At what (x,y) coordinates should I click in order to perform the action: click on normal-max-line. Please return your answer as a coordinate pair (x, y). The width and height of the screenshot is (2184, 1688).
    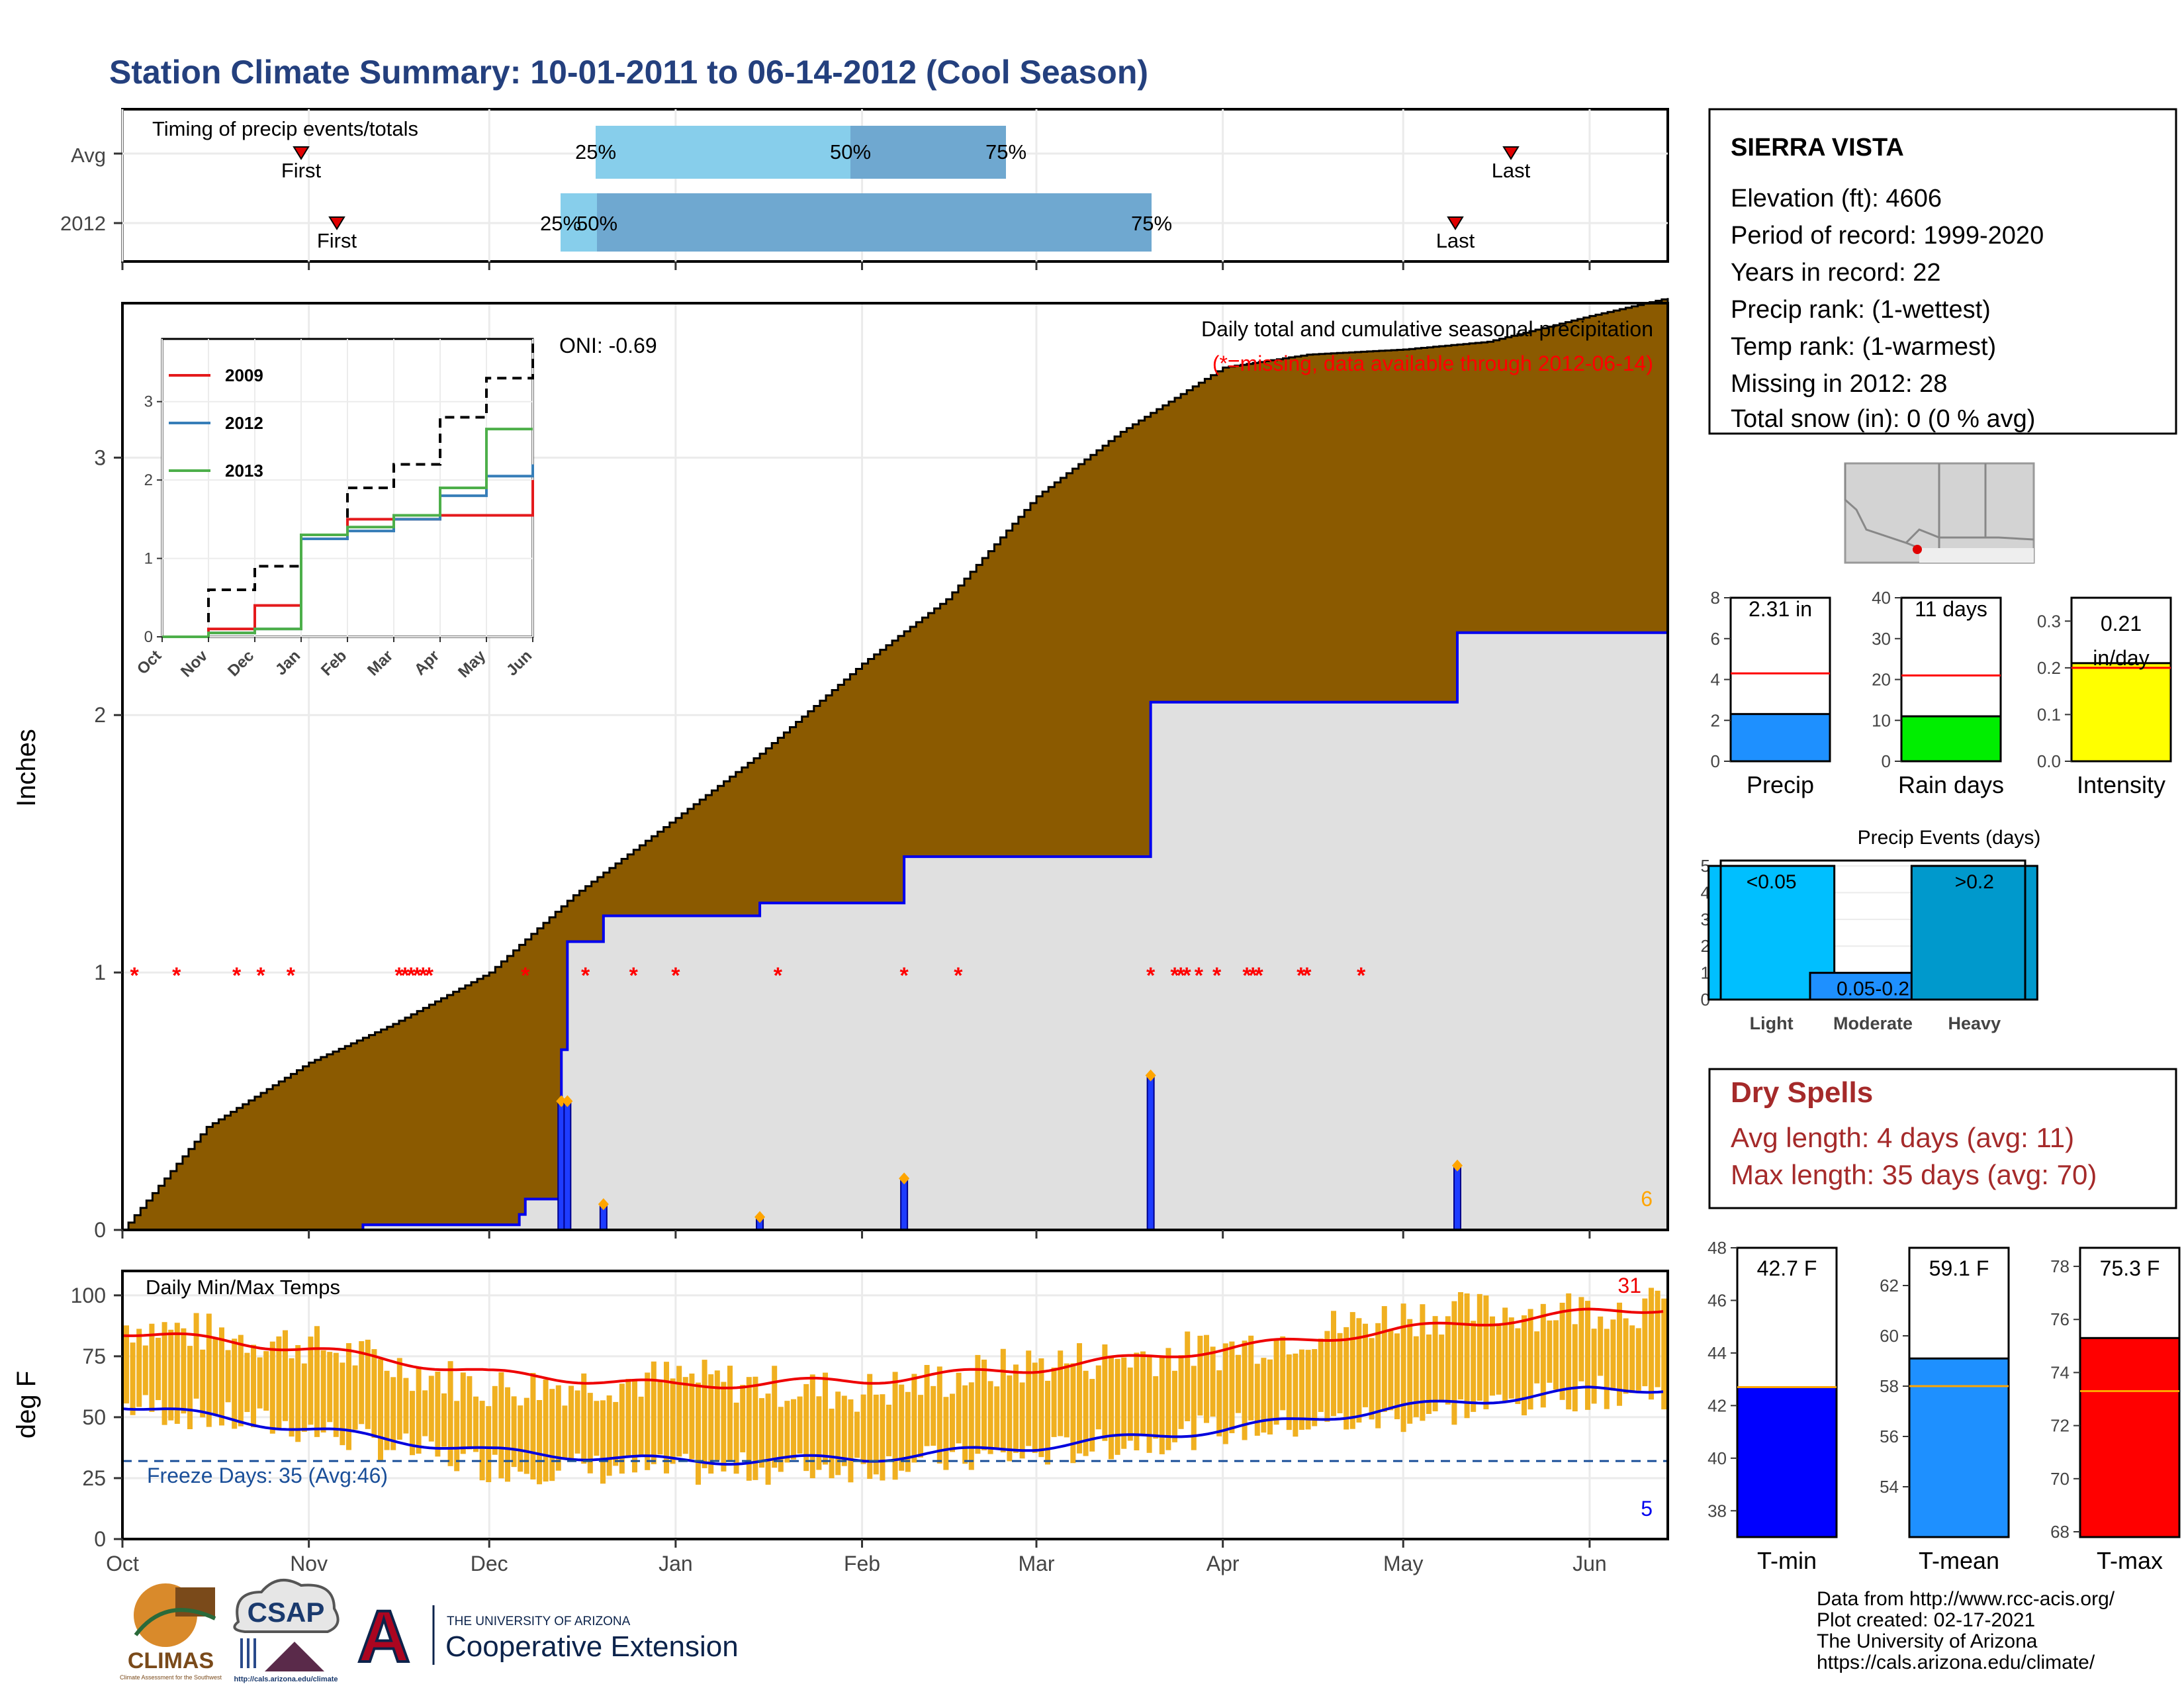
    Looking at the image, I should click on (893, 1348).